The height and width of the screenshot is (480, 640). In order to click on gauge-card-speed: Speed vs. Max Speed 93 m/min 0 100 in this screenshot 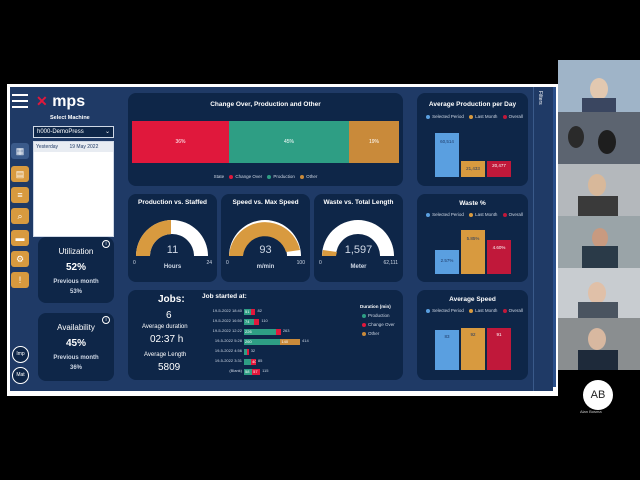, I will do `click(265, 238)`.